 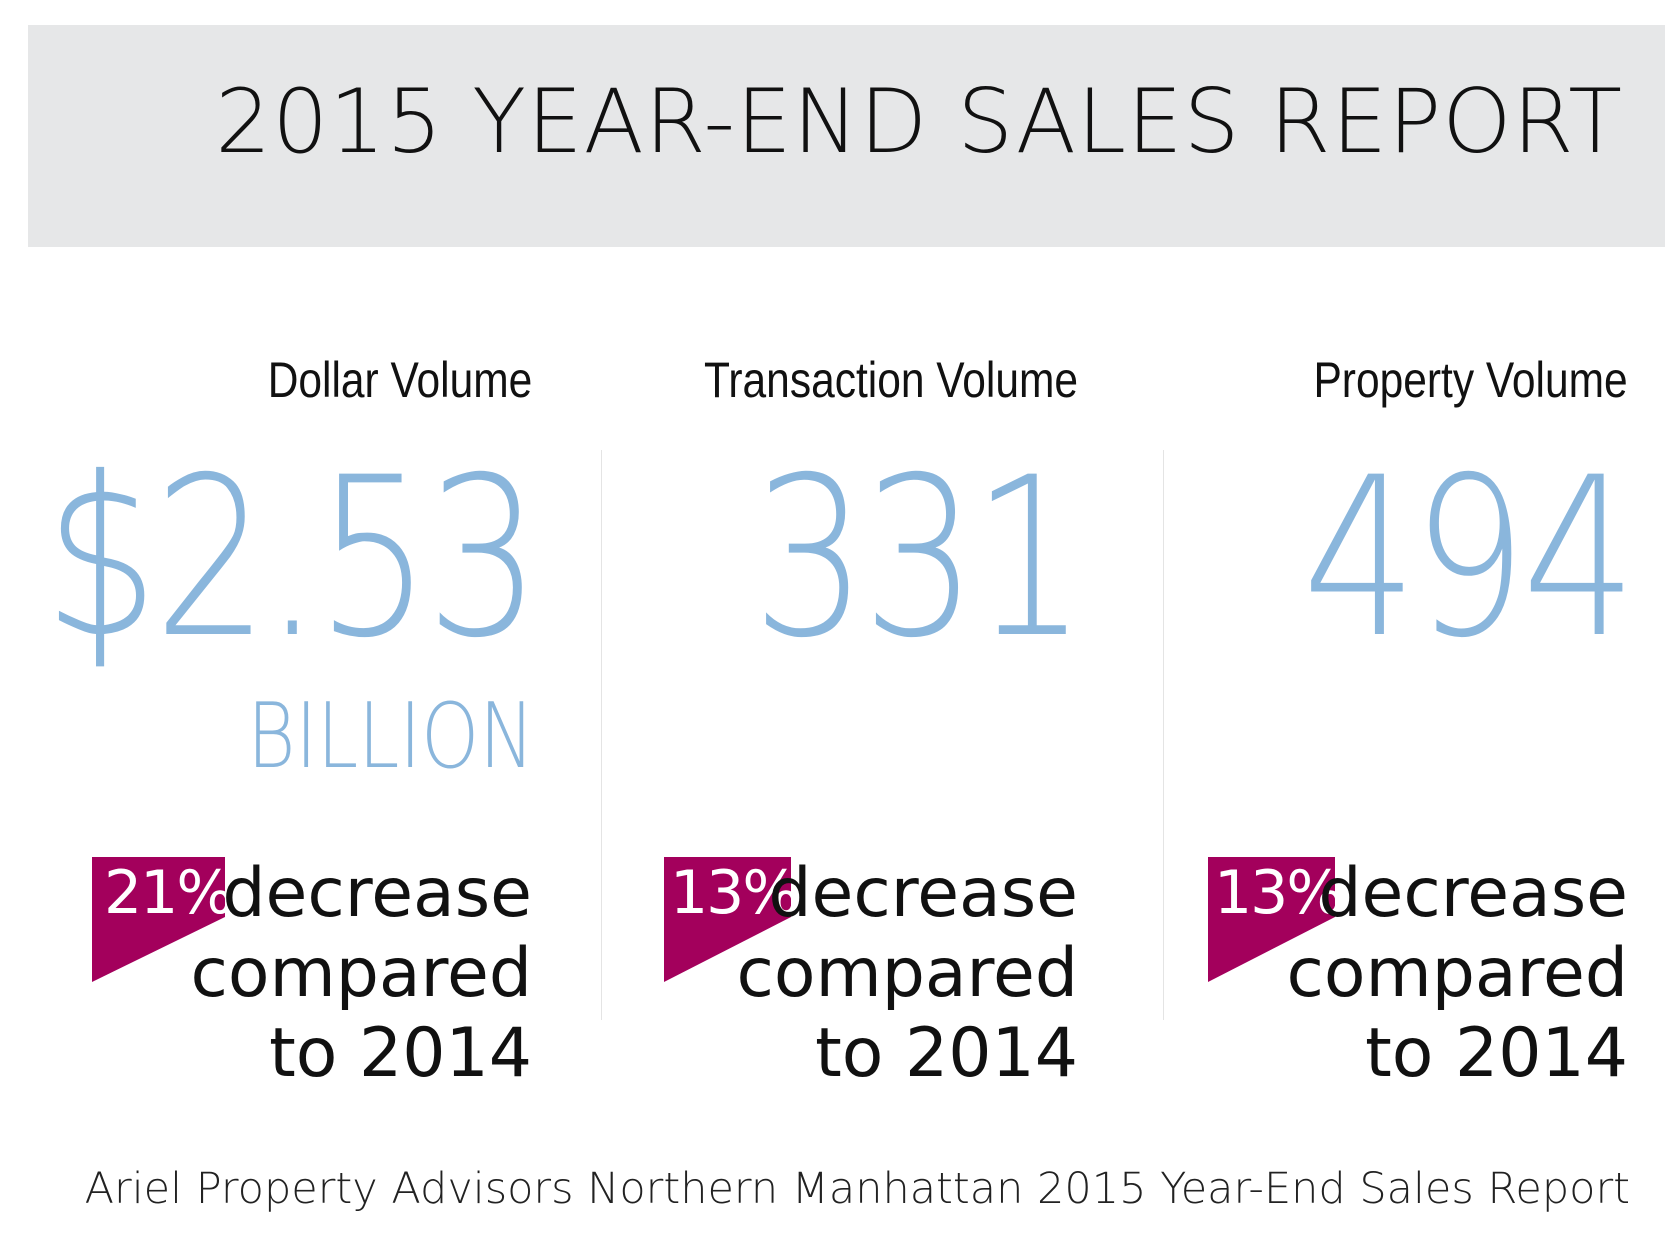 What do you see at coordinates (1470, 380) in the screenshot?
I see `metric-label: Property Volume` at bounding box center [1470, 380].